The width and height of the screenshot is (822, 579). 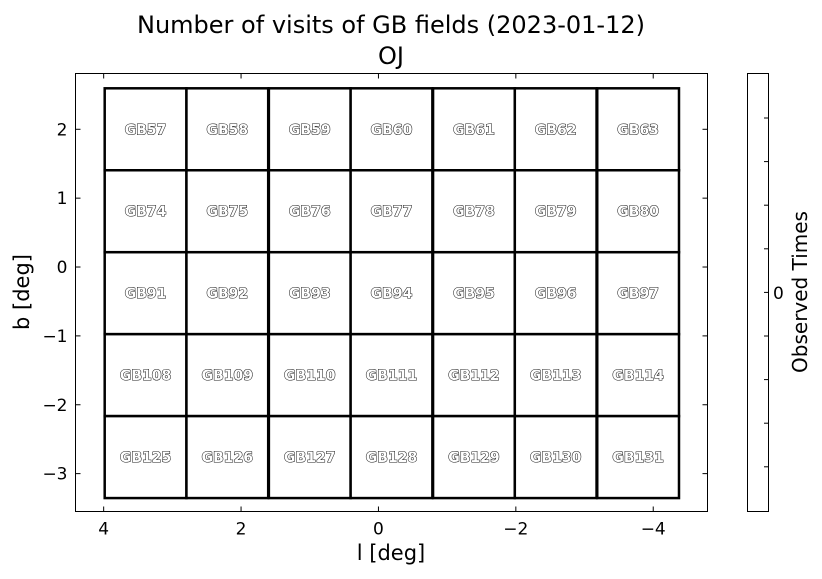 I want to click on field-cell-GB76, so click(x=309, y=211).